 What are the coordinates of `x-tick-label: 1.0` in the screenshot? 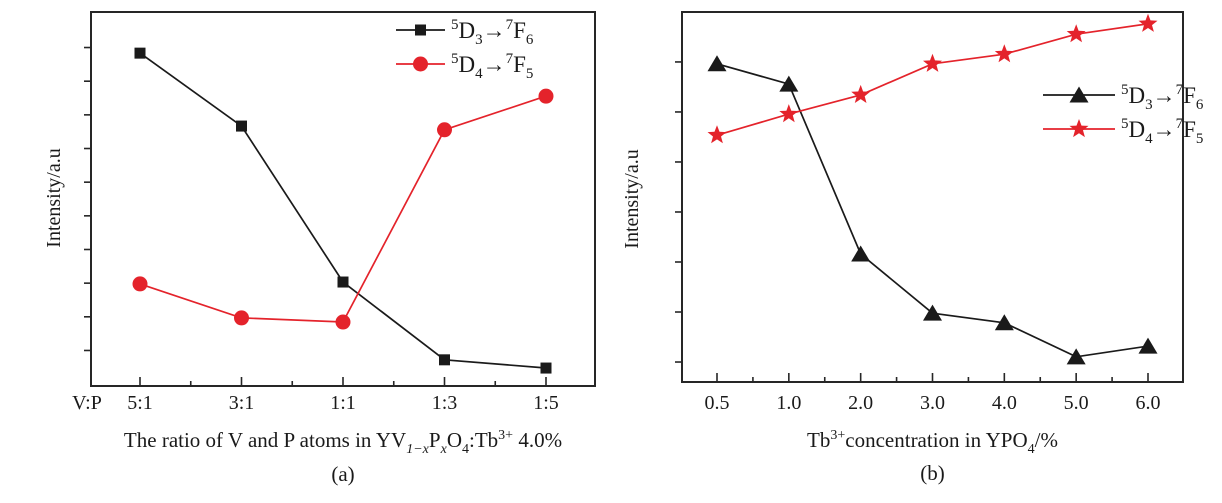 It's located at (788, 403).